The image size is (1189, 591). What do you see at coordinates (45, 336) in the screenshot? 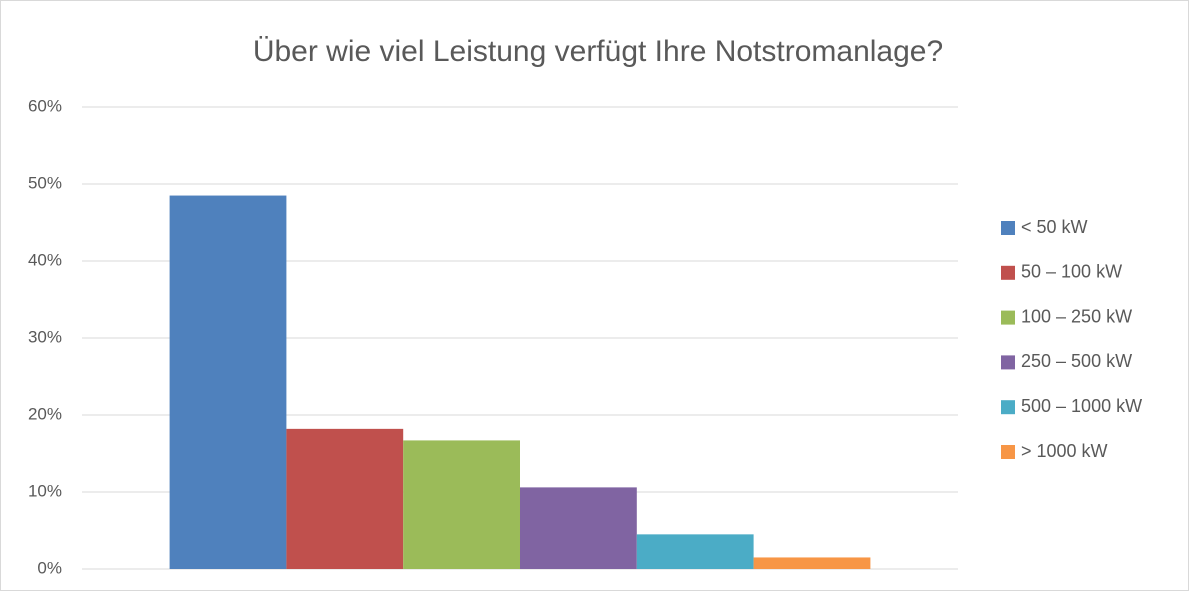
I see `y-tick-label: 30%` at bounding box center [45, 336].